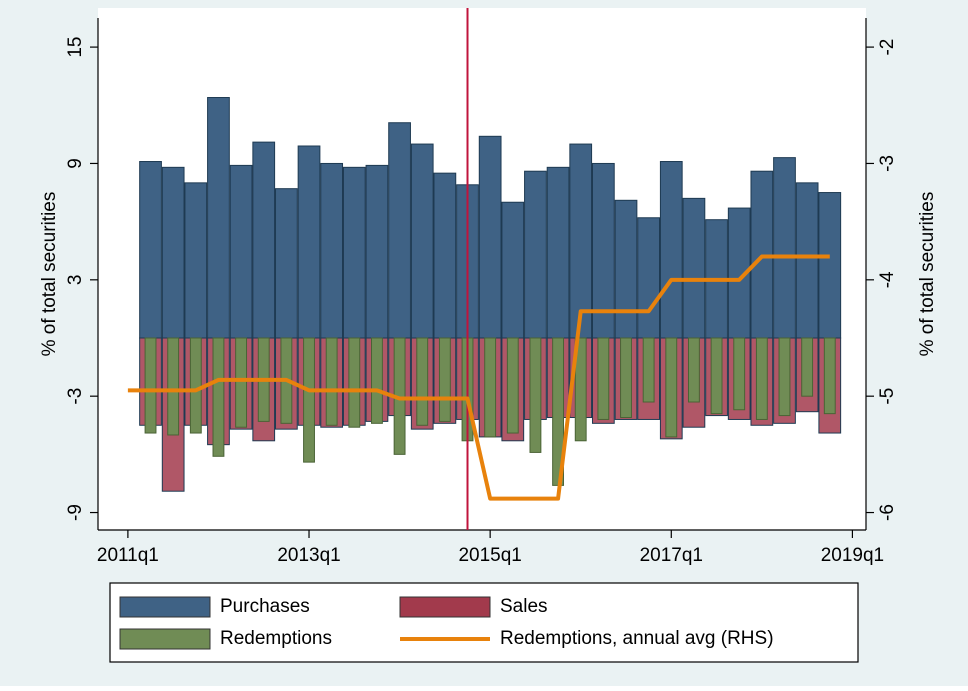 The width and height of the screenshot is (968, 691). What do you see at coordinates (489, 555) in the screenshot?
I see `x-tick-label: 2015q1` at bounding box center [489, 555].